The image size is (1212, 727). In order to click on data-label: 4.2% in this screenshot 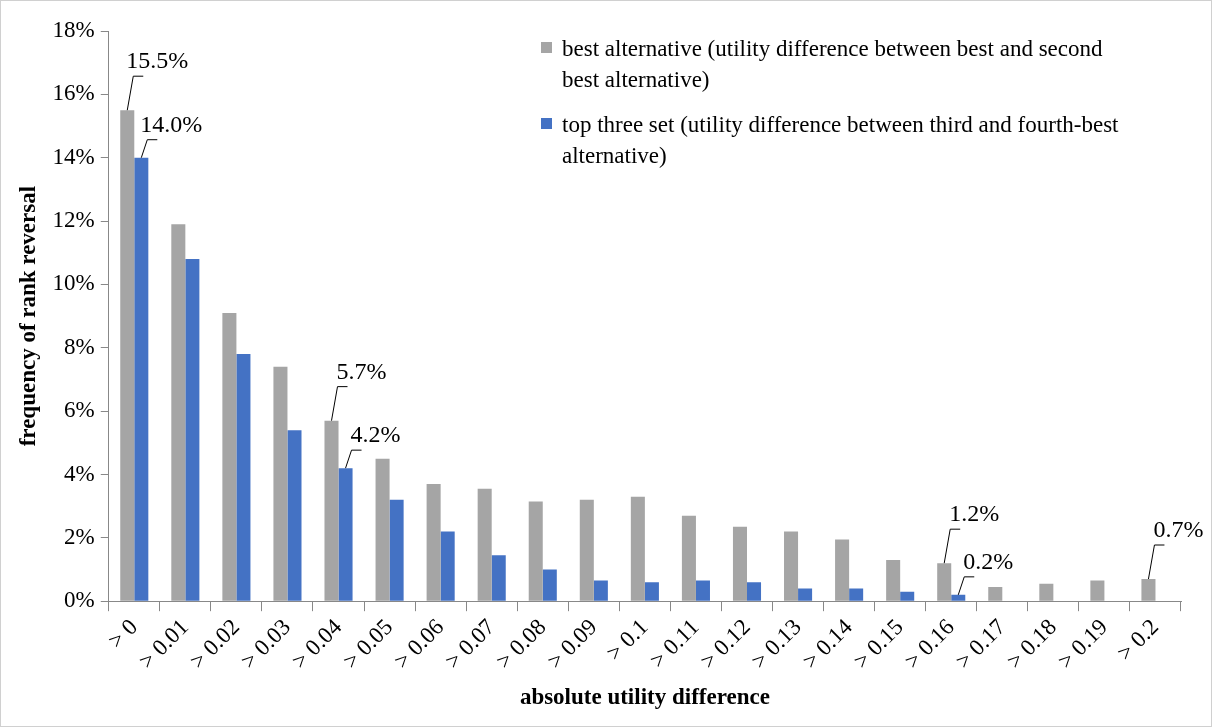, I will do `click(375, 434)`.